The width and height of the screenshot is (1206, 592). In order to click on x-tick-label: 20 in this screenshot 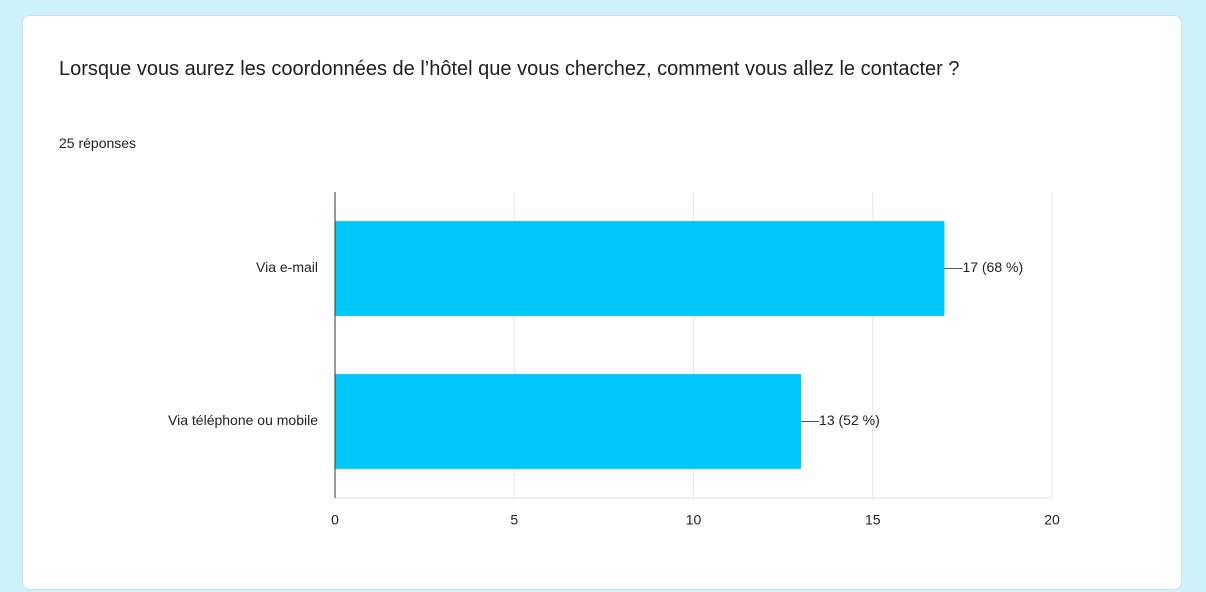, I will do `click(1052, 520)`.